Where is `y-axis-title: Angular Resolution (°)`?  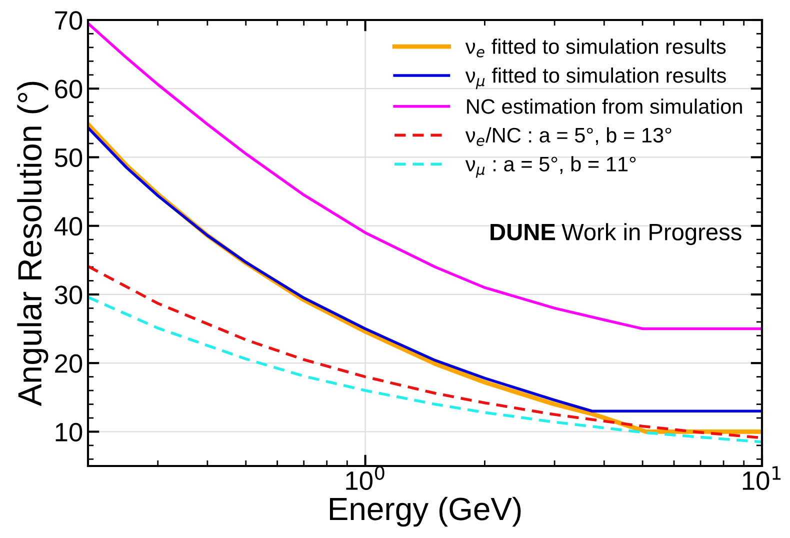 y-axis-title: Angular Resolution (°) is located at coordinates (32, 244).